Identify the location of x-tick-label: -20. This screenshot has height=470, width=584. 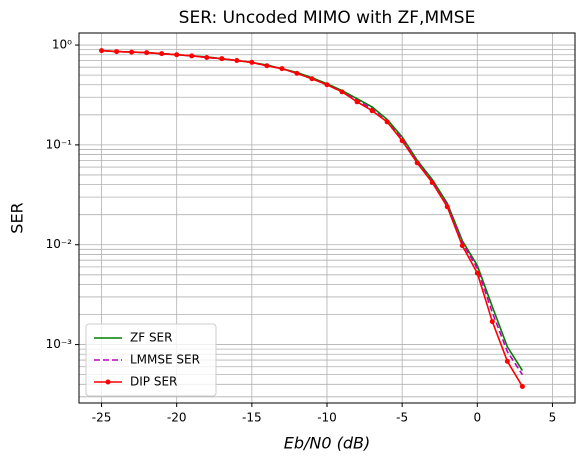
(177, 418).